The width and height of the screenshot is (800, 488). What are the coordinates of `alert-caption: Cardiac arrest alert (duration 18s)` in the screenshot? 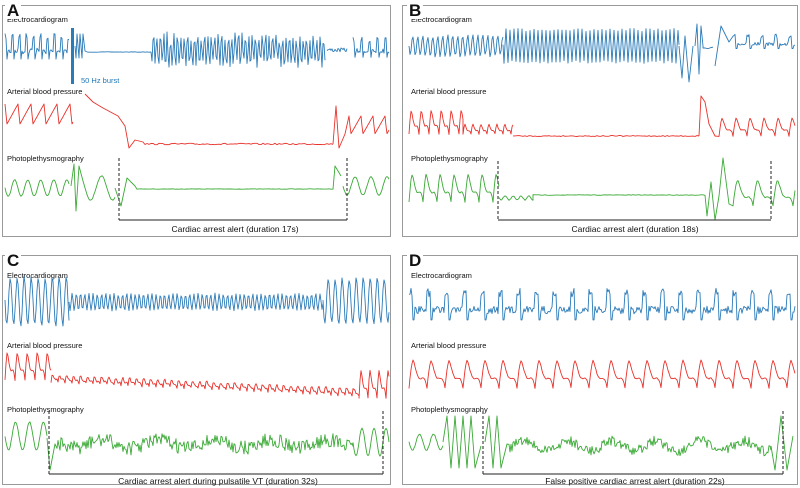 It's located at (634, 229).